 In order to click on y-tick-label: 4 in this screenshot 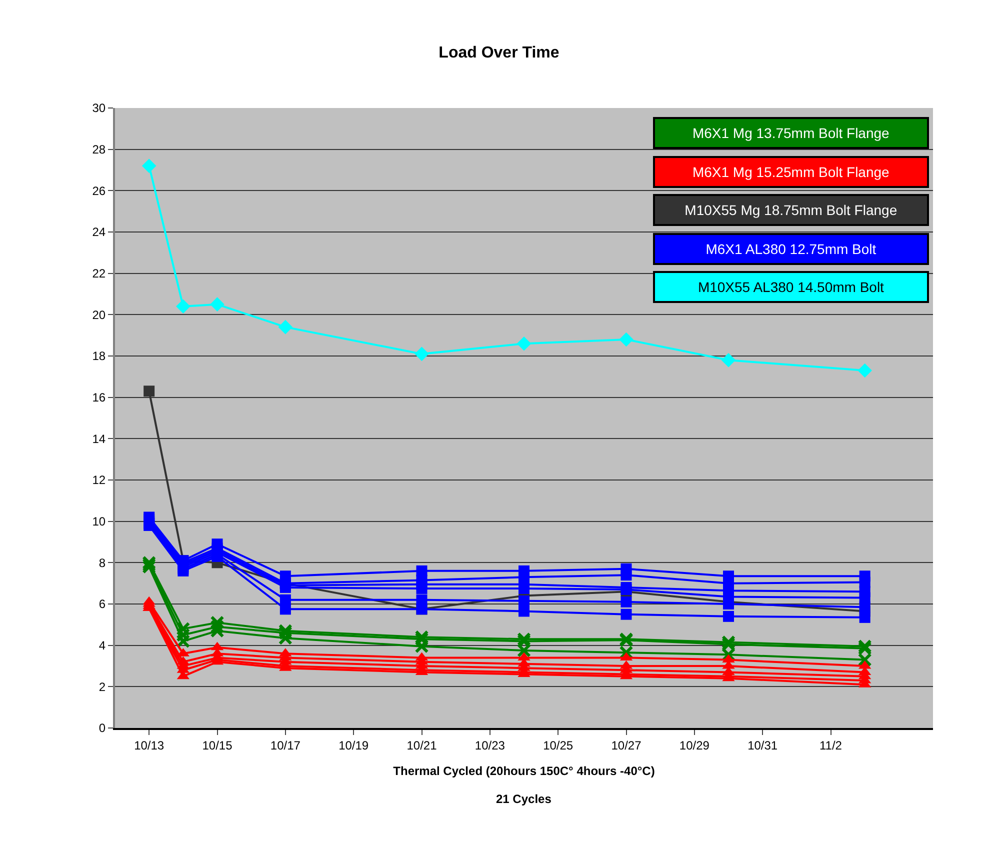, I will do `click(102, 645)`.